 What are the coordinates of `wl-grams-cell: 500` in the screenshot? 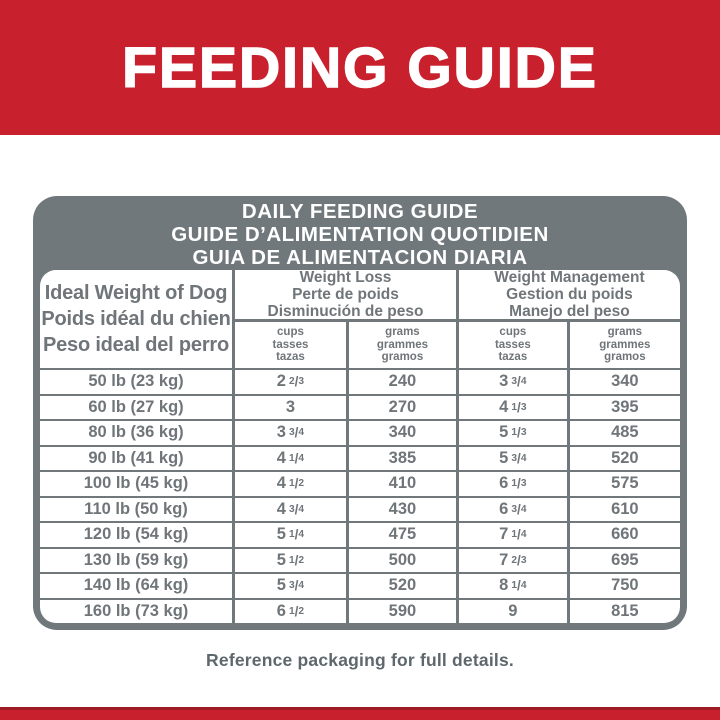 It's located at (400, 559).